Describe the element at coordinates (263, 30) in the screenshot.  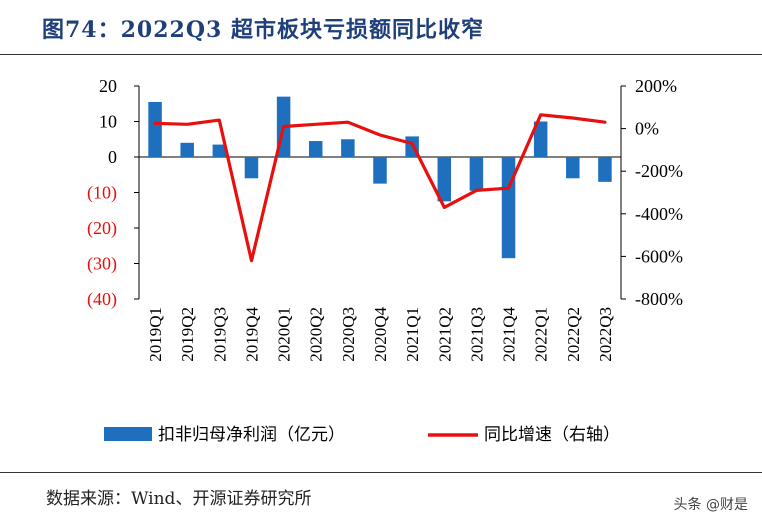
I see `chart-title: 图74：2022Q3 超市板块亏损额同比收窄` at that location.